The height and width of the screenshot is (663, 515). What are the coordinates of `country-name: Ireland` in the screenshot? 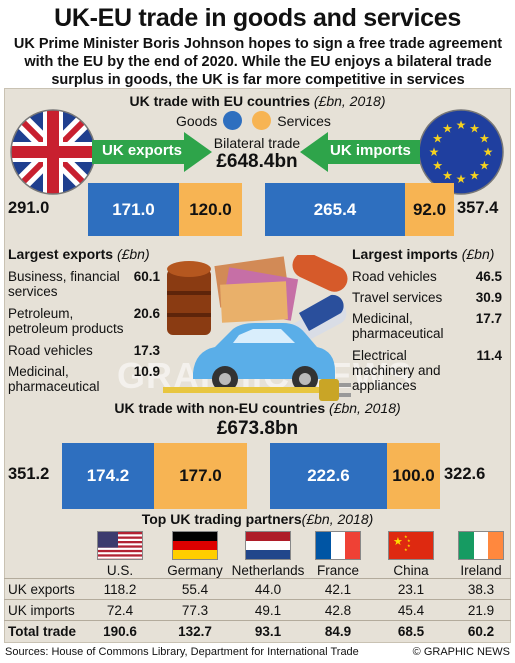 It's located at (481, 570).